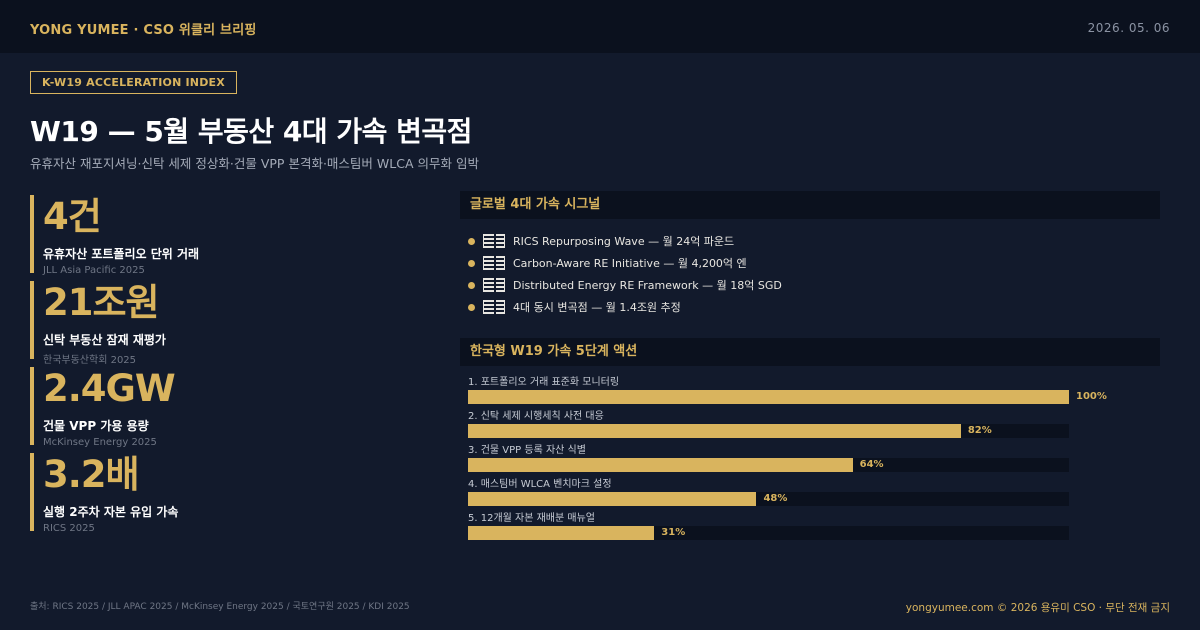  Describe the element at coordinates (630, 263) in the screenshot. I see `signal-text: Carbon-Aware RE Initiative — 월 4,200억 엔` at that location.